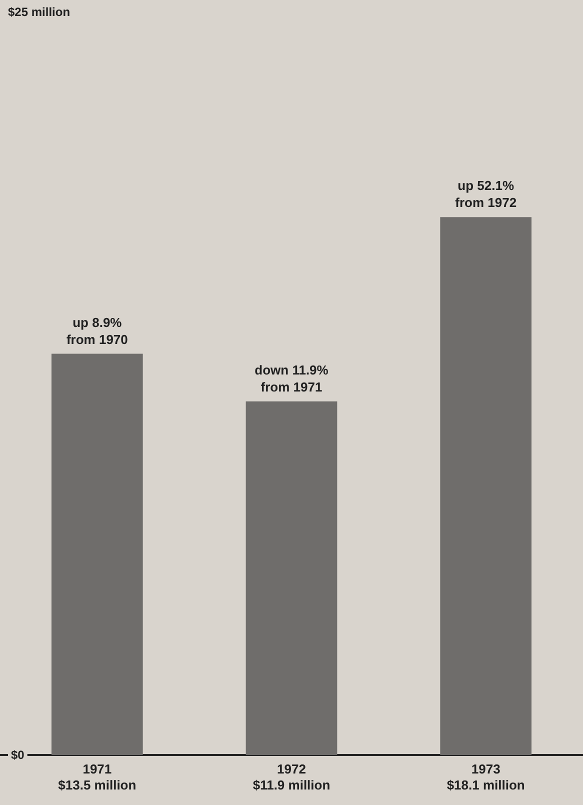 The image size is (583, 805). Describe the element at coordinates (485, 777) in the screenshot. I see `x-tick-label: 1973 $18.1 million` at that location.